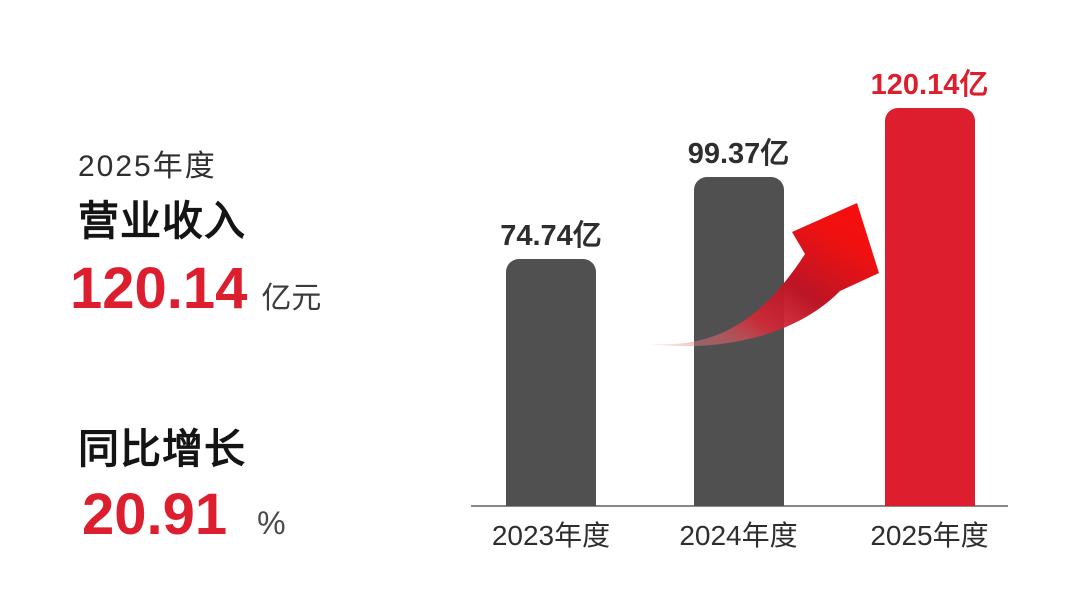  Describe the element at coordinates (929, 85) in the screenshot. I see `bar-value-label: 120.14亿` at that location.